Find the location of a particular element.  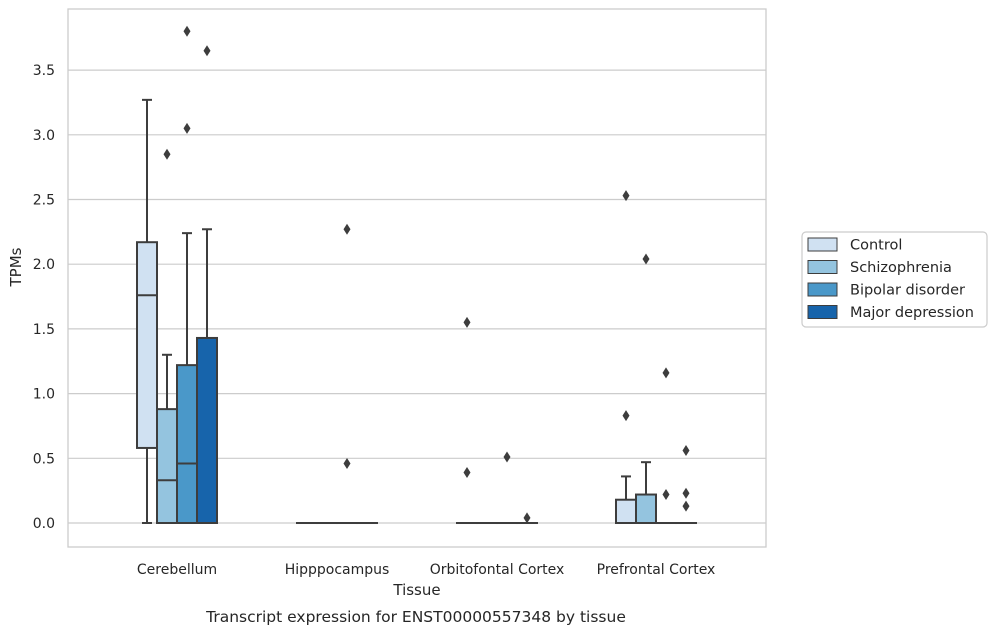

legend-label: Bipolar disorder is located at coordinates (907, 291).